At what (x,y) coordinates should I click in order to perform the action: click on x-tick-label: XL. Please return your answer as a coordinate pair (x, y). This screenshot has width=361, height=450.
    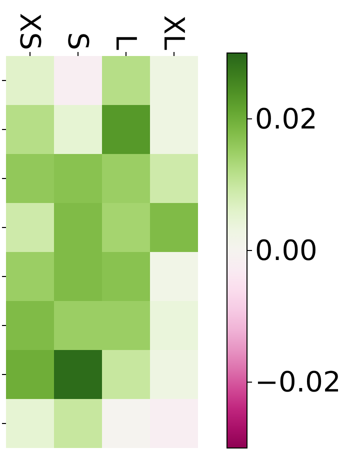
    Looking at the image, I should click on (174, 32).